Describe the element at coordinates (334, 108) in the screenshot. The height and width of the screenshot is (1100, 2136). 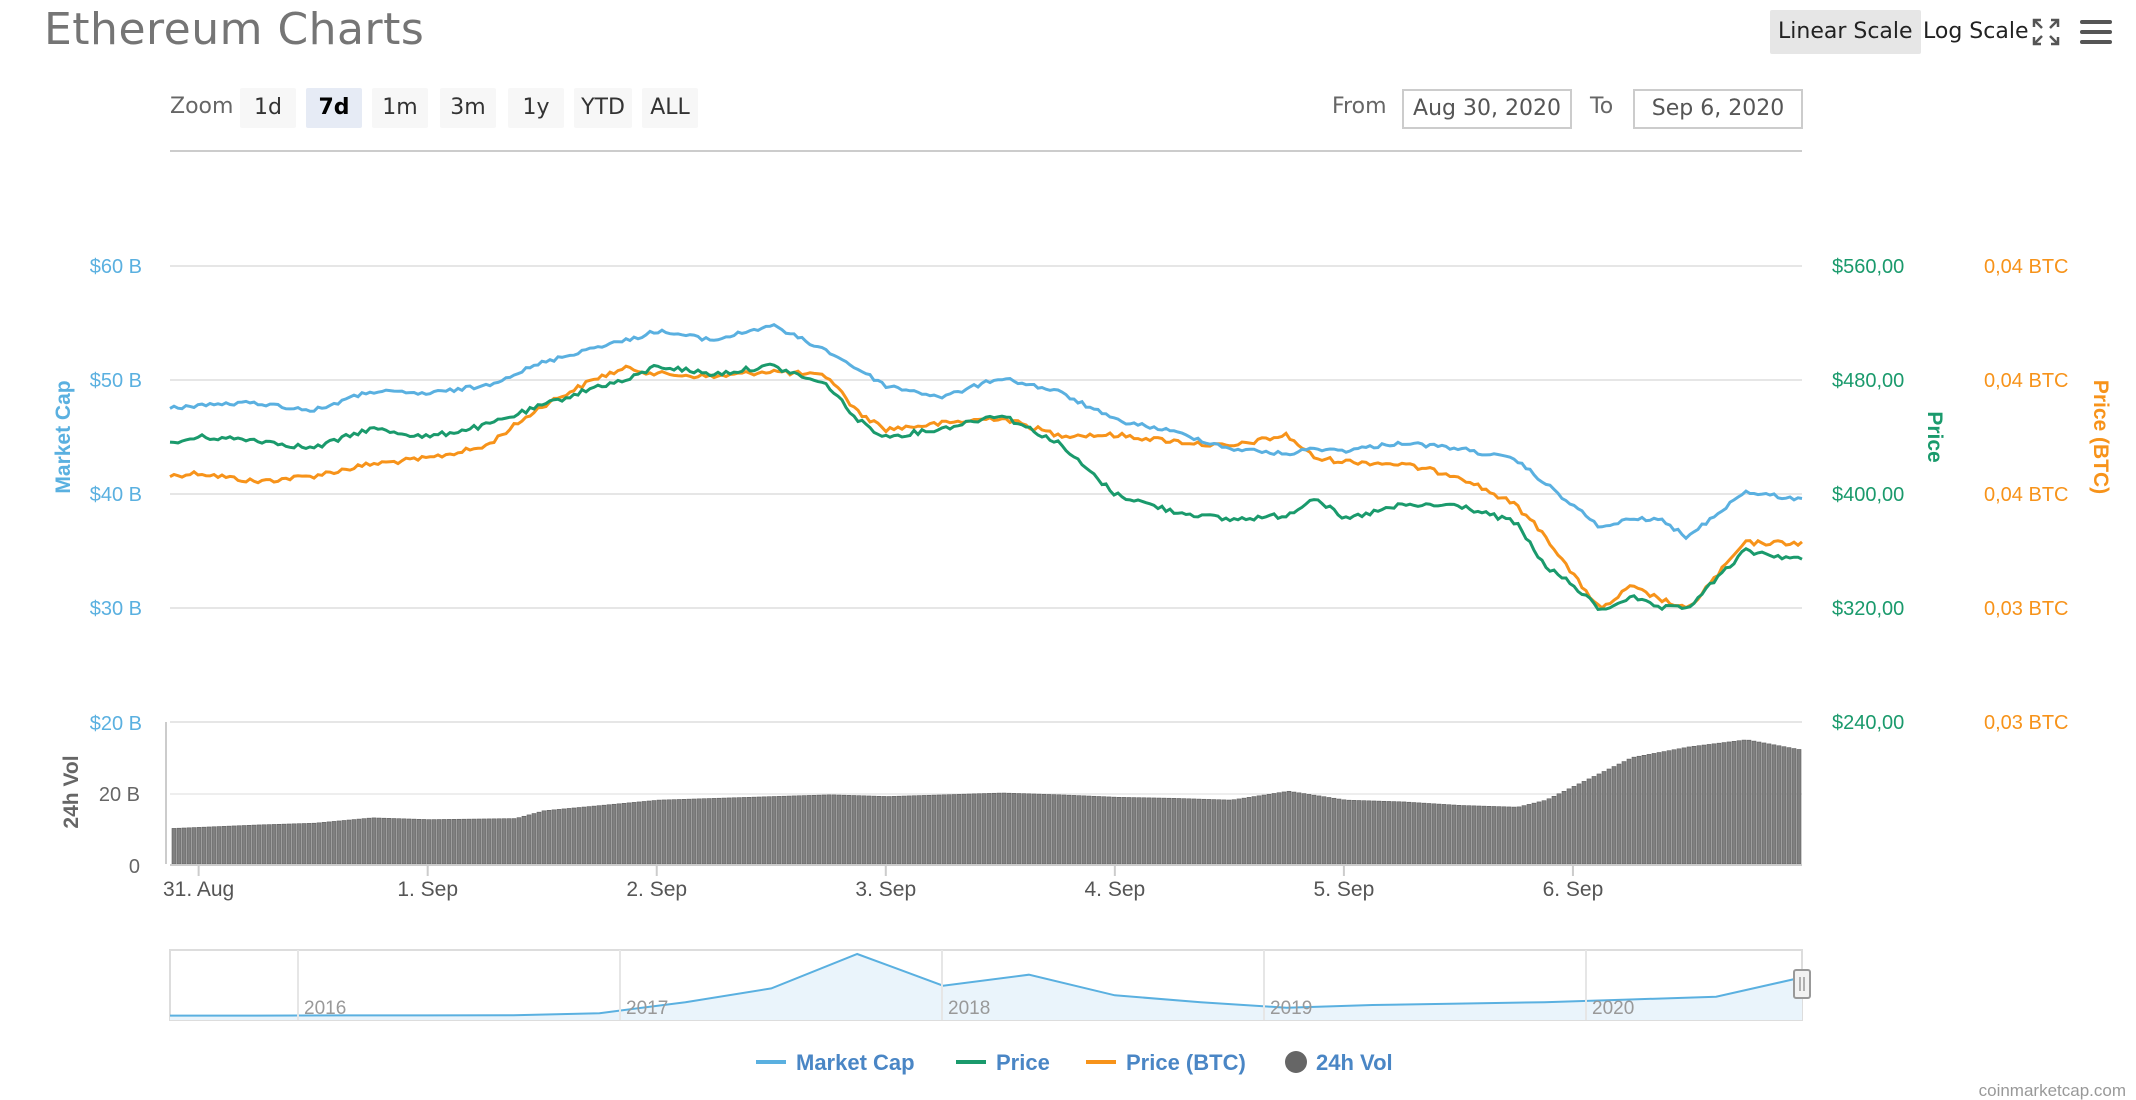
I see `zoom-7d-button: 7d` at that location.